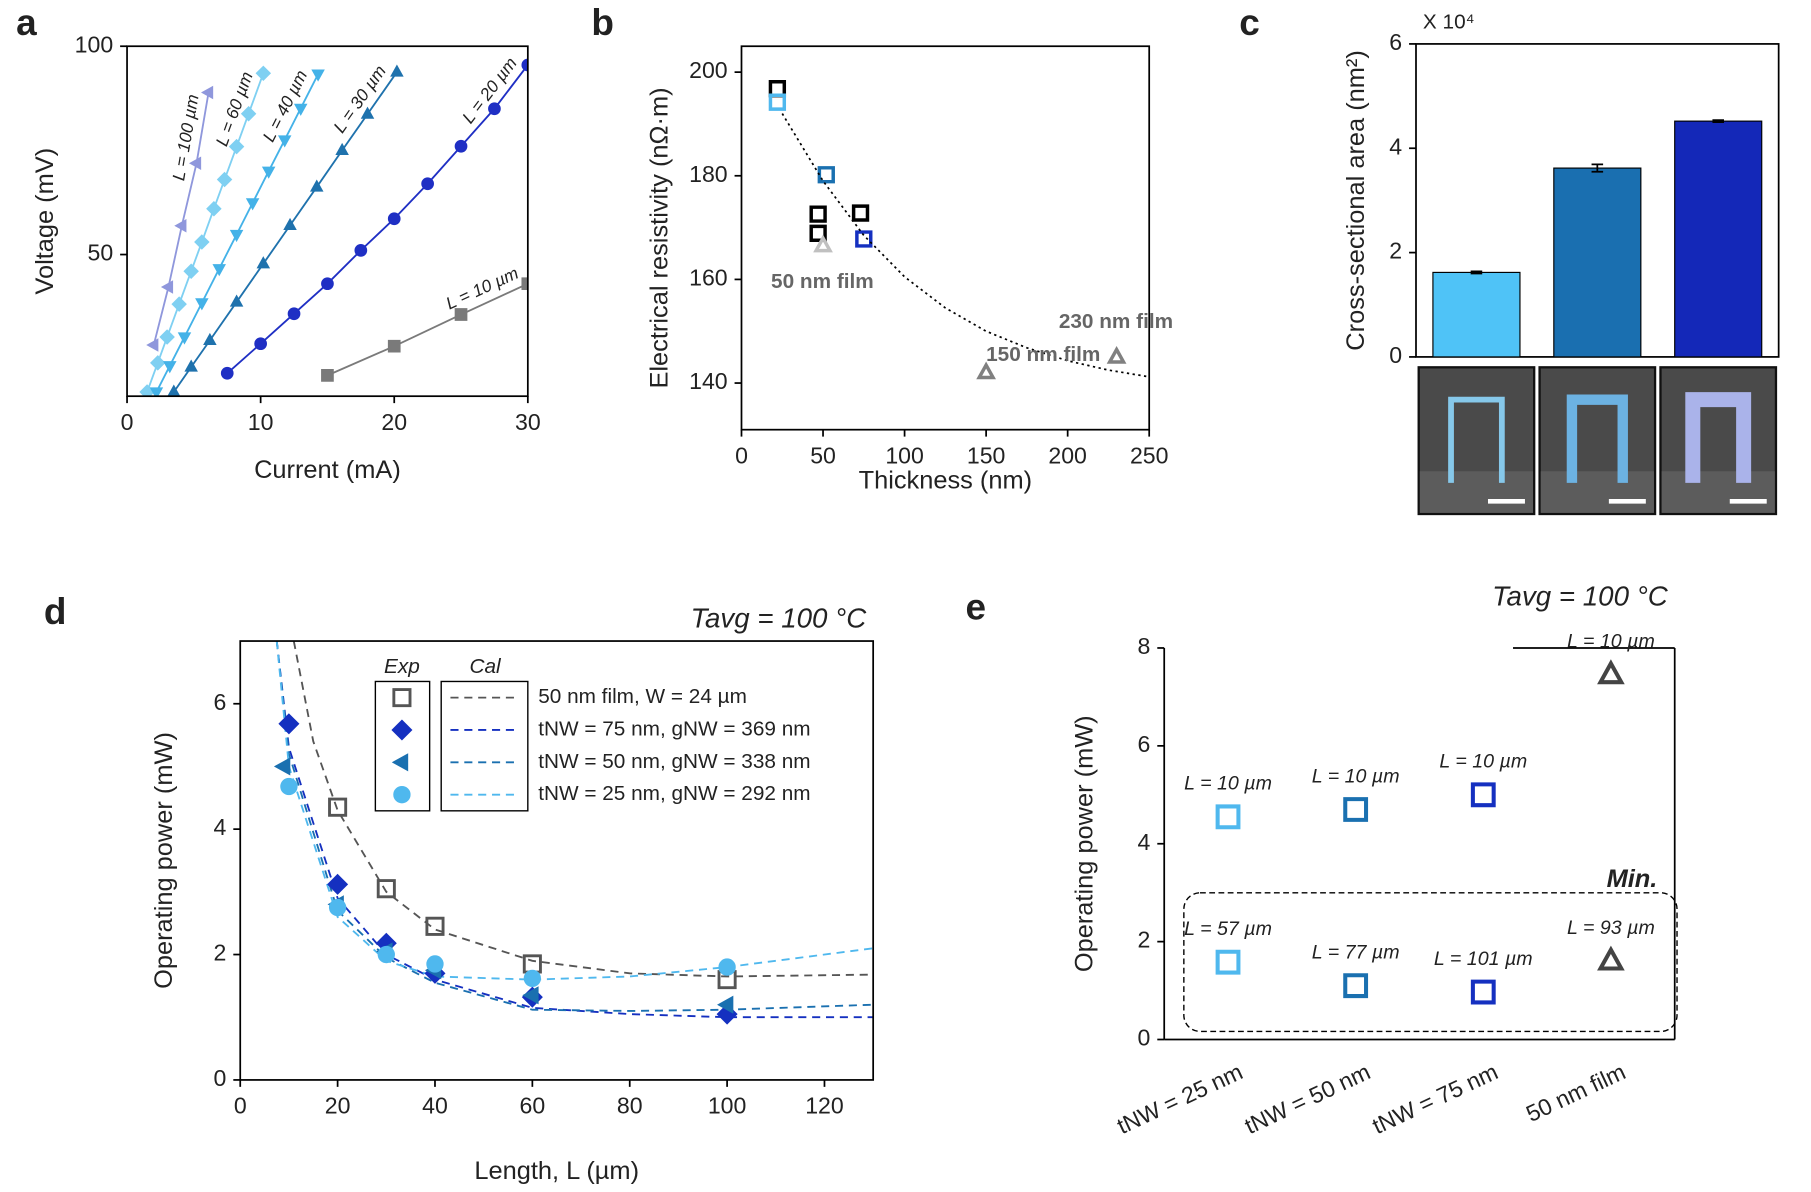 This screenshot has width=1811, height=1192. I want to click on y-tick-label: 4, so click(1144, 842).